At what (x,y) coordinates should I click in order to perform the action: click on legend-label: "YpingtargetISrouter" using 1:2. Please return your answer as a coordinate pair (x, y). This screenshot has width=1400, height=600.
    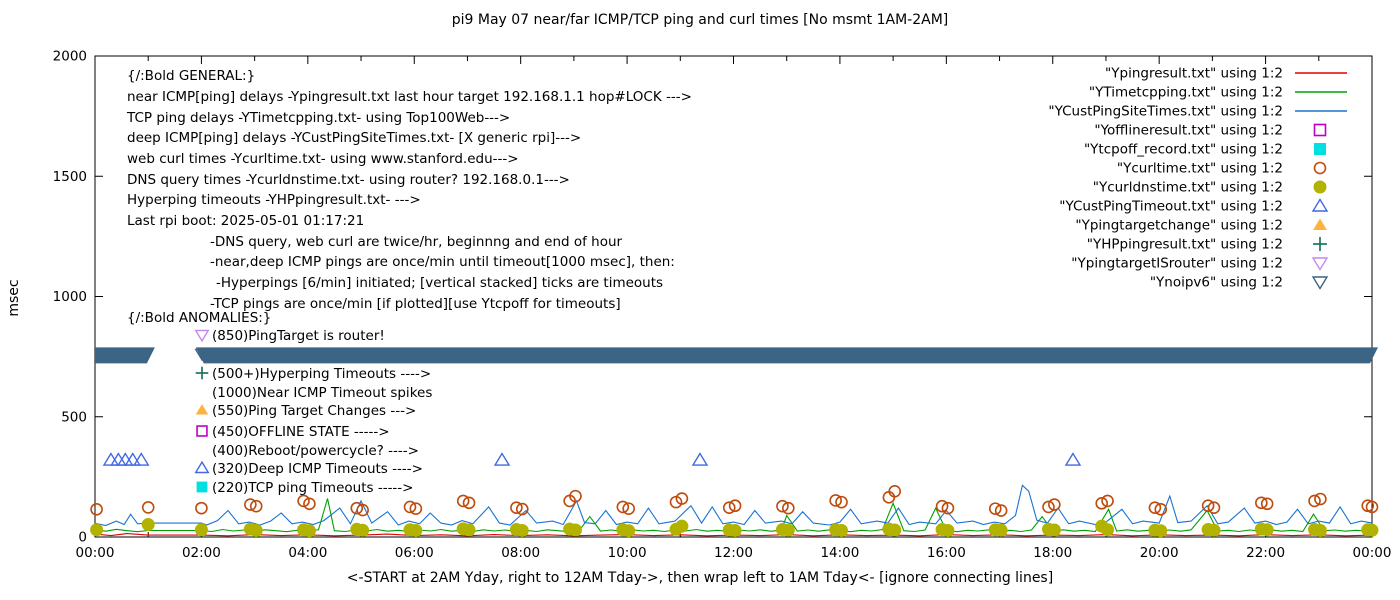
    Looking at the image, I should click on (1177, 264).